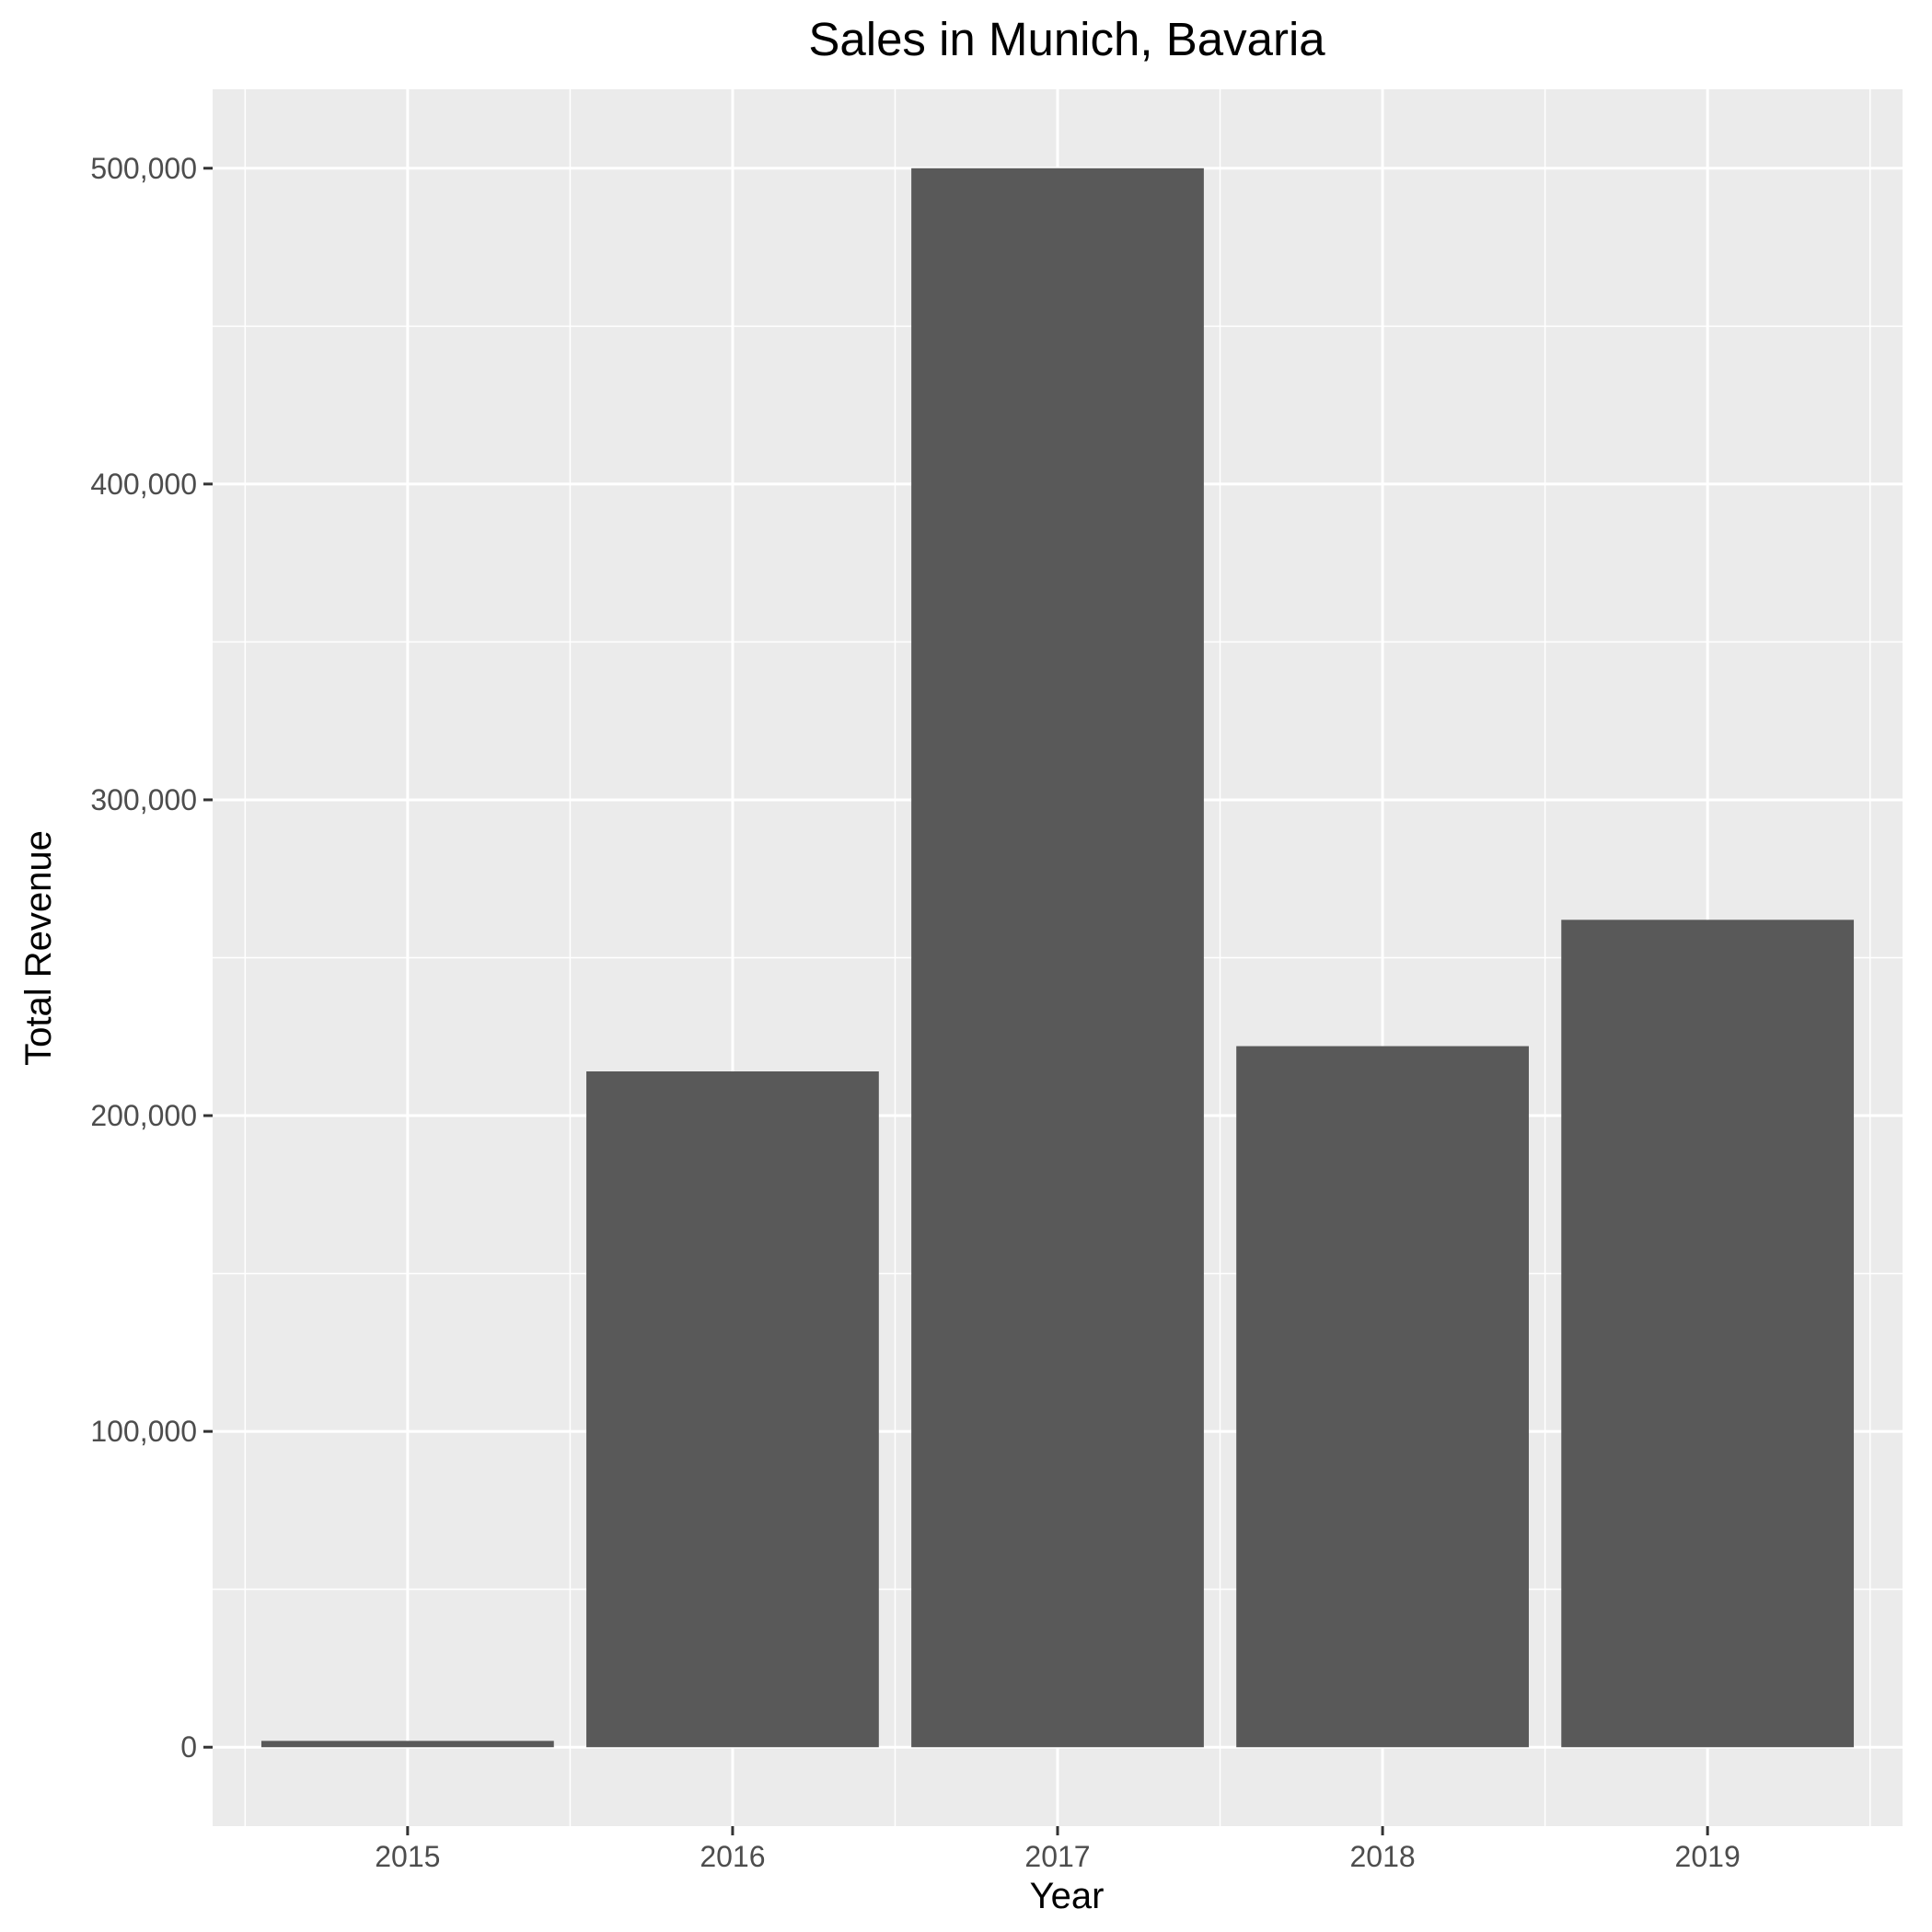 The height and width of the screenshot is (1932, 1932). I want to click on x-tick-label: 2018, so click(1382, 1857).